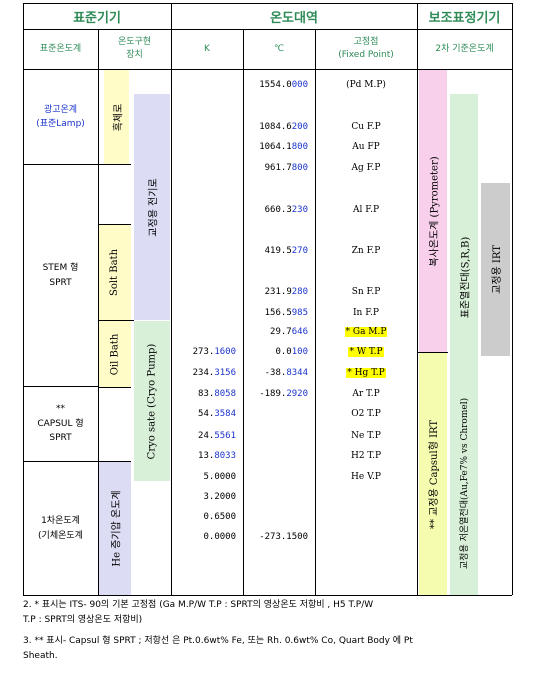 Image resolution: width=540 pixels, height=674 pixels. I want to click on note-2-line2: T.P : SPRT의 영상온도 저항비), so click(83, 620).